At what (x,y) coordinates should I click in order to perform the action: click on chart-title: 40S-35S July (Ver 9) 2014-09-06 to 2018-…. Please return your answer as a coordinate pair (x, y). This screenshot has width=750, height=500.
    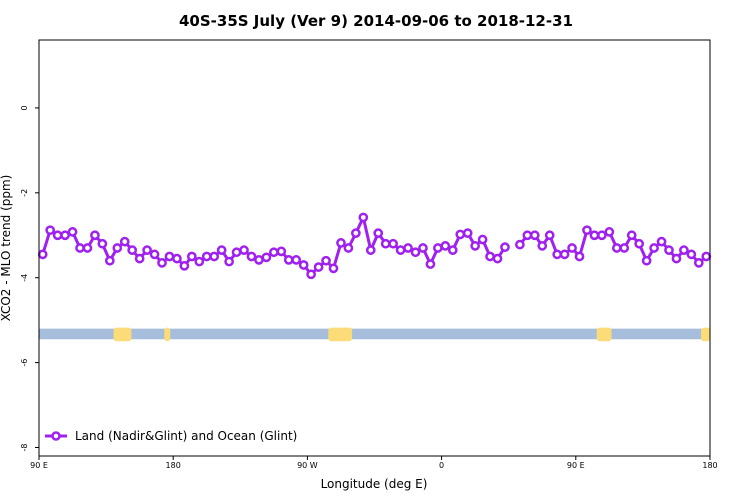
    Looking at the image, I should click on (376, 21).